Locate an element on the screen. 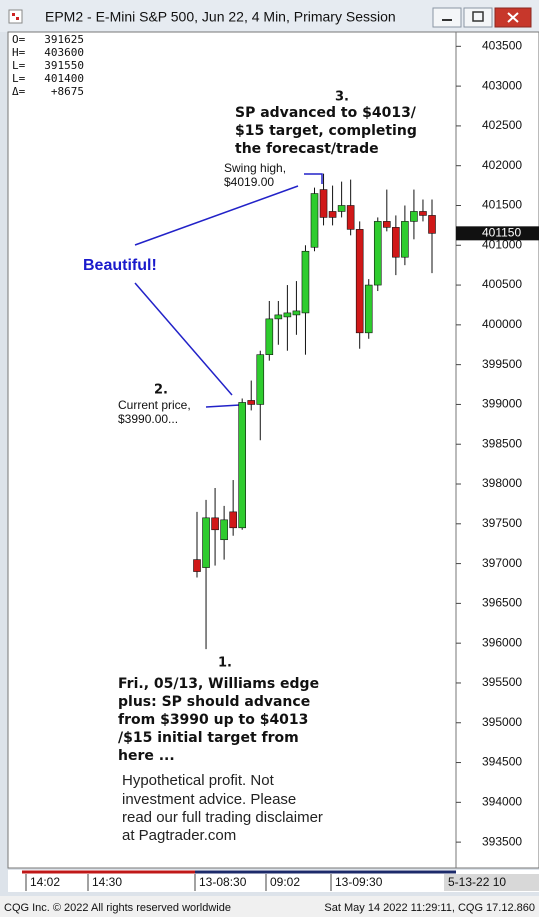 This screenshot has width=539, height=917. status-bar is located at coordinates (269, 906).